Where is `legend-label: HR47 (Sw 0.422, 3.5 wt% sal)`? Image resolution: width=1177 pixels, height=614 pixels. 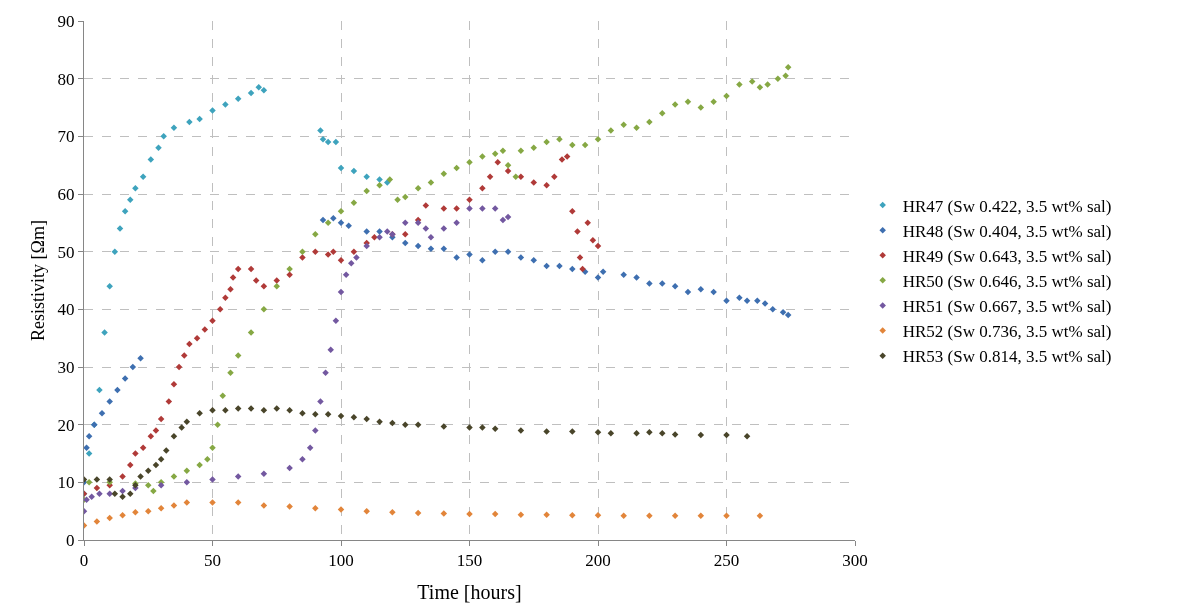
legend-label: HR47 (Sw 0.422, 3.5 wt% sal) is located at coordinates (1007, 206).